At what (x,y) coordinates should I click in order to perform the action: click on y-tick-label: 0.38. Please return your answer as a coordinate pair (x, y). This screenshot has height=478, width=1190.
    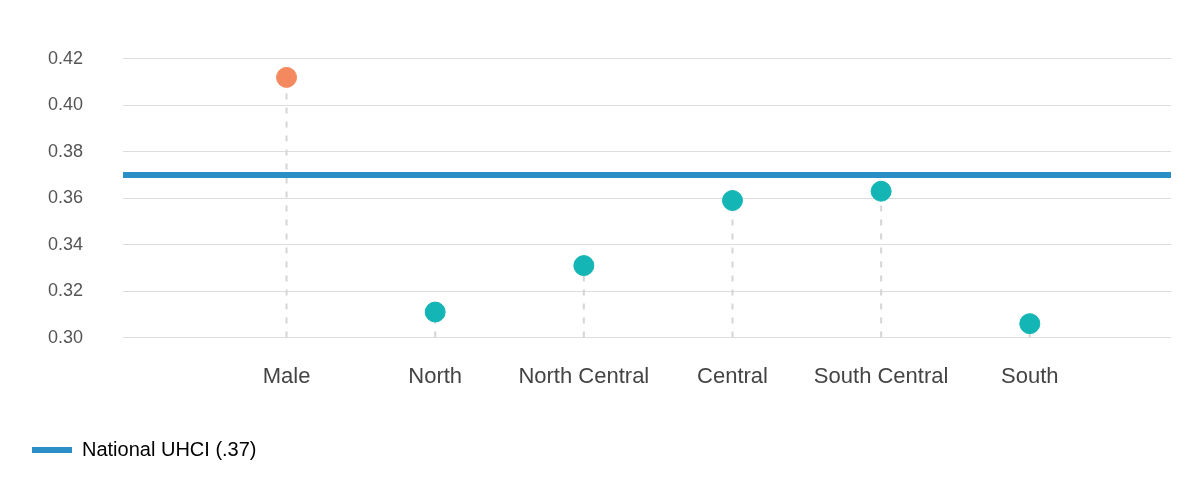
    Looking at the image, I should click on (65, 150).